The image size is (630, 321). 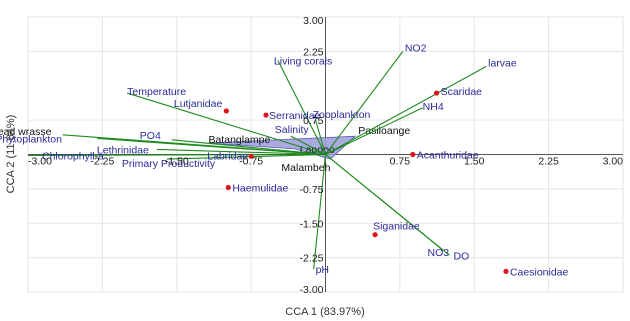 I want to click on env-vector-label: Lethrinidae, so click(x=123, y=150).